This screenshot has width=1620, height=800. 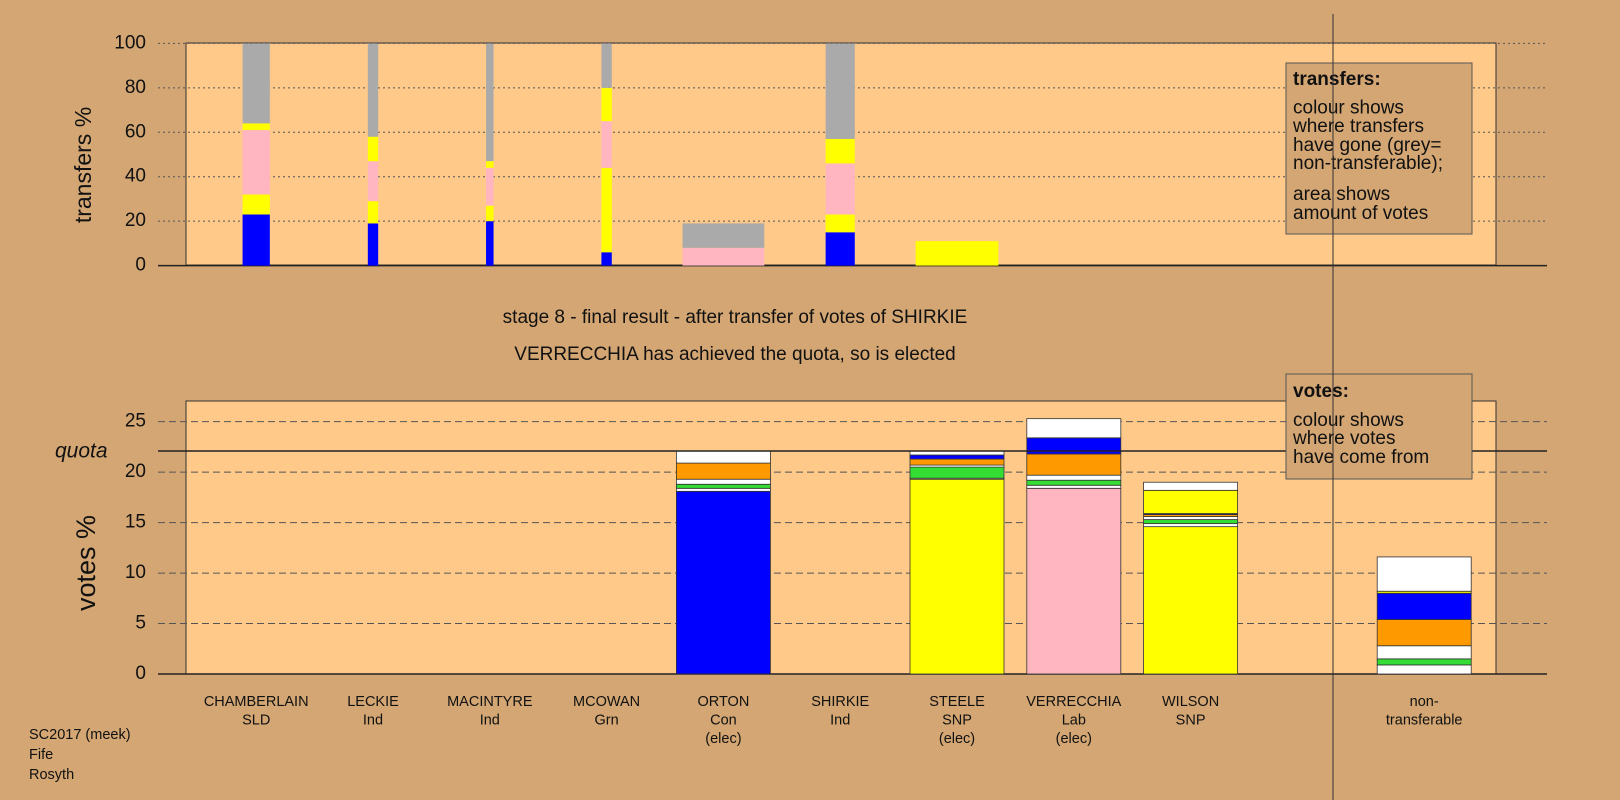 I want to click on legend-title: transfers:, so click(x=1337, y=79).